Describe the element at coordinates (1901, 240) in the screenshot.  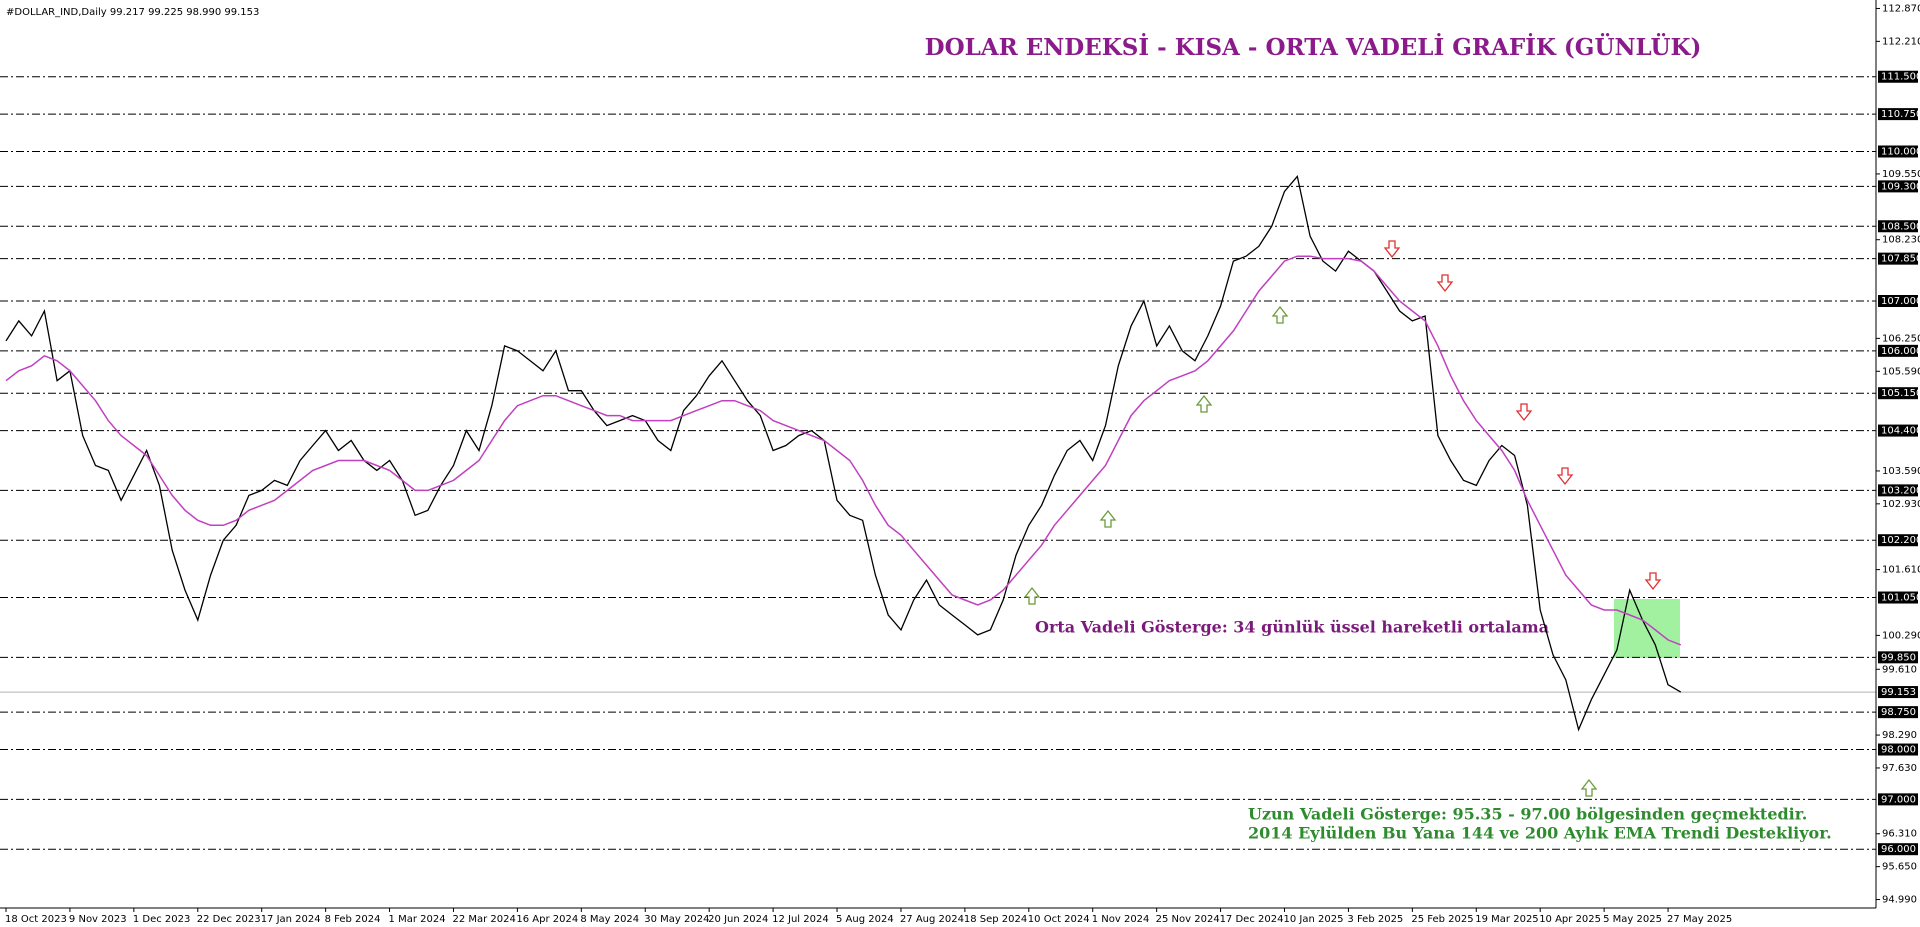
I see `y-tick-label: 108.230` at that location.